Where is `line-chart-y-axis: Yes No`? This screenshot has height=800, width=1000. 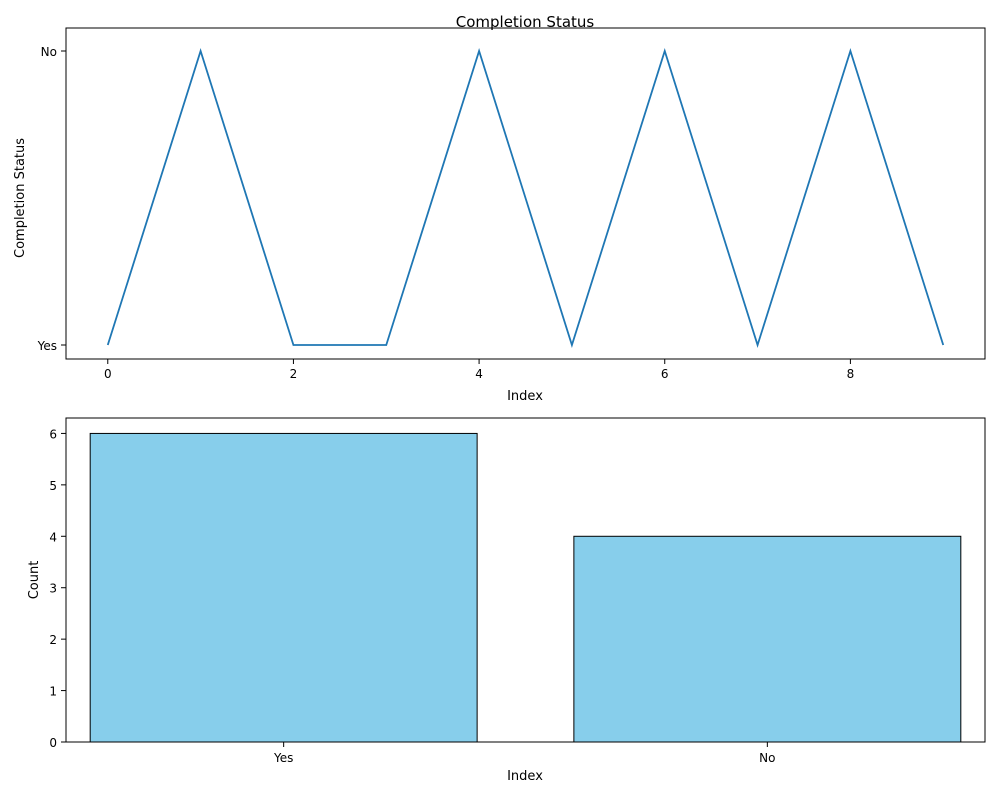
line-chart-y-axis: Yes No is located at coordinates (51, 199).